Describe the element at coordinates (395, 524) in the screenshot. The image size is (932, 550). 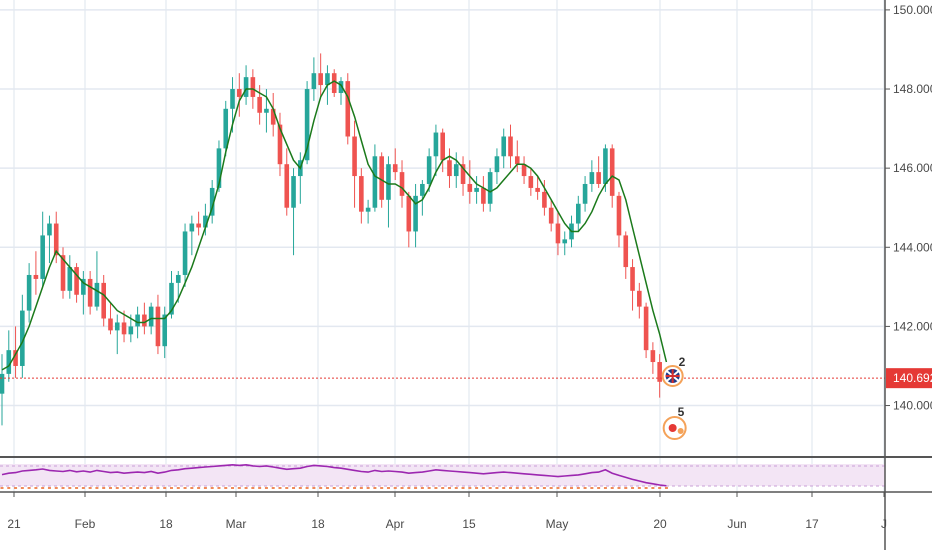
I see `x-tick-label: Apr` at that location.